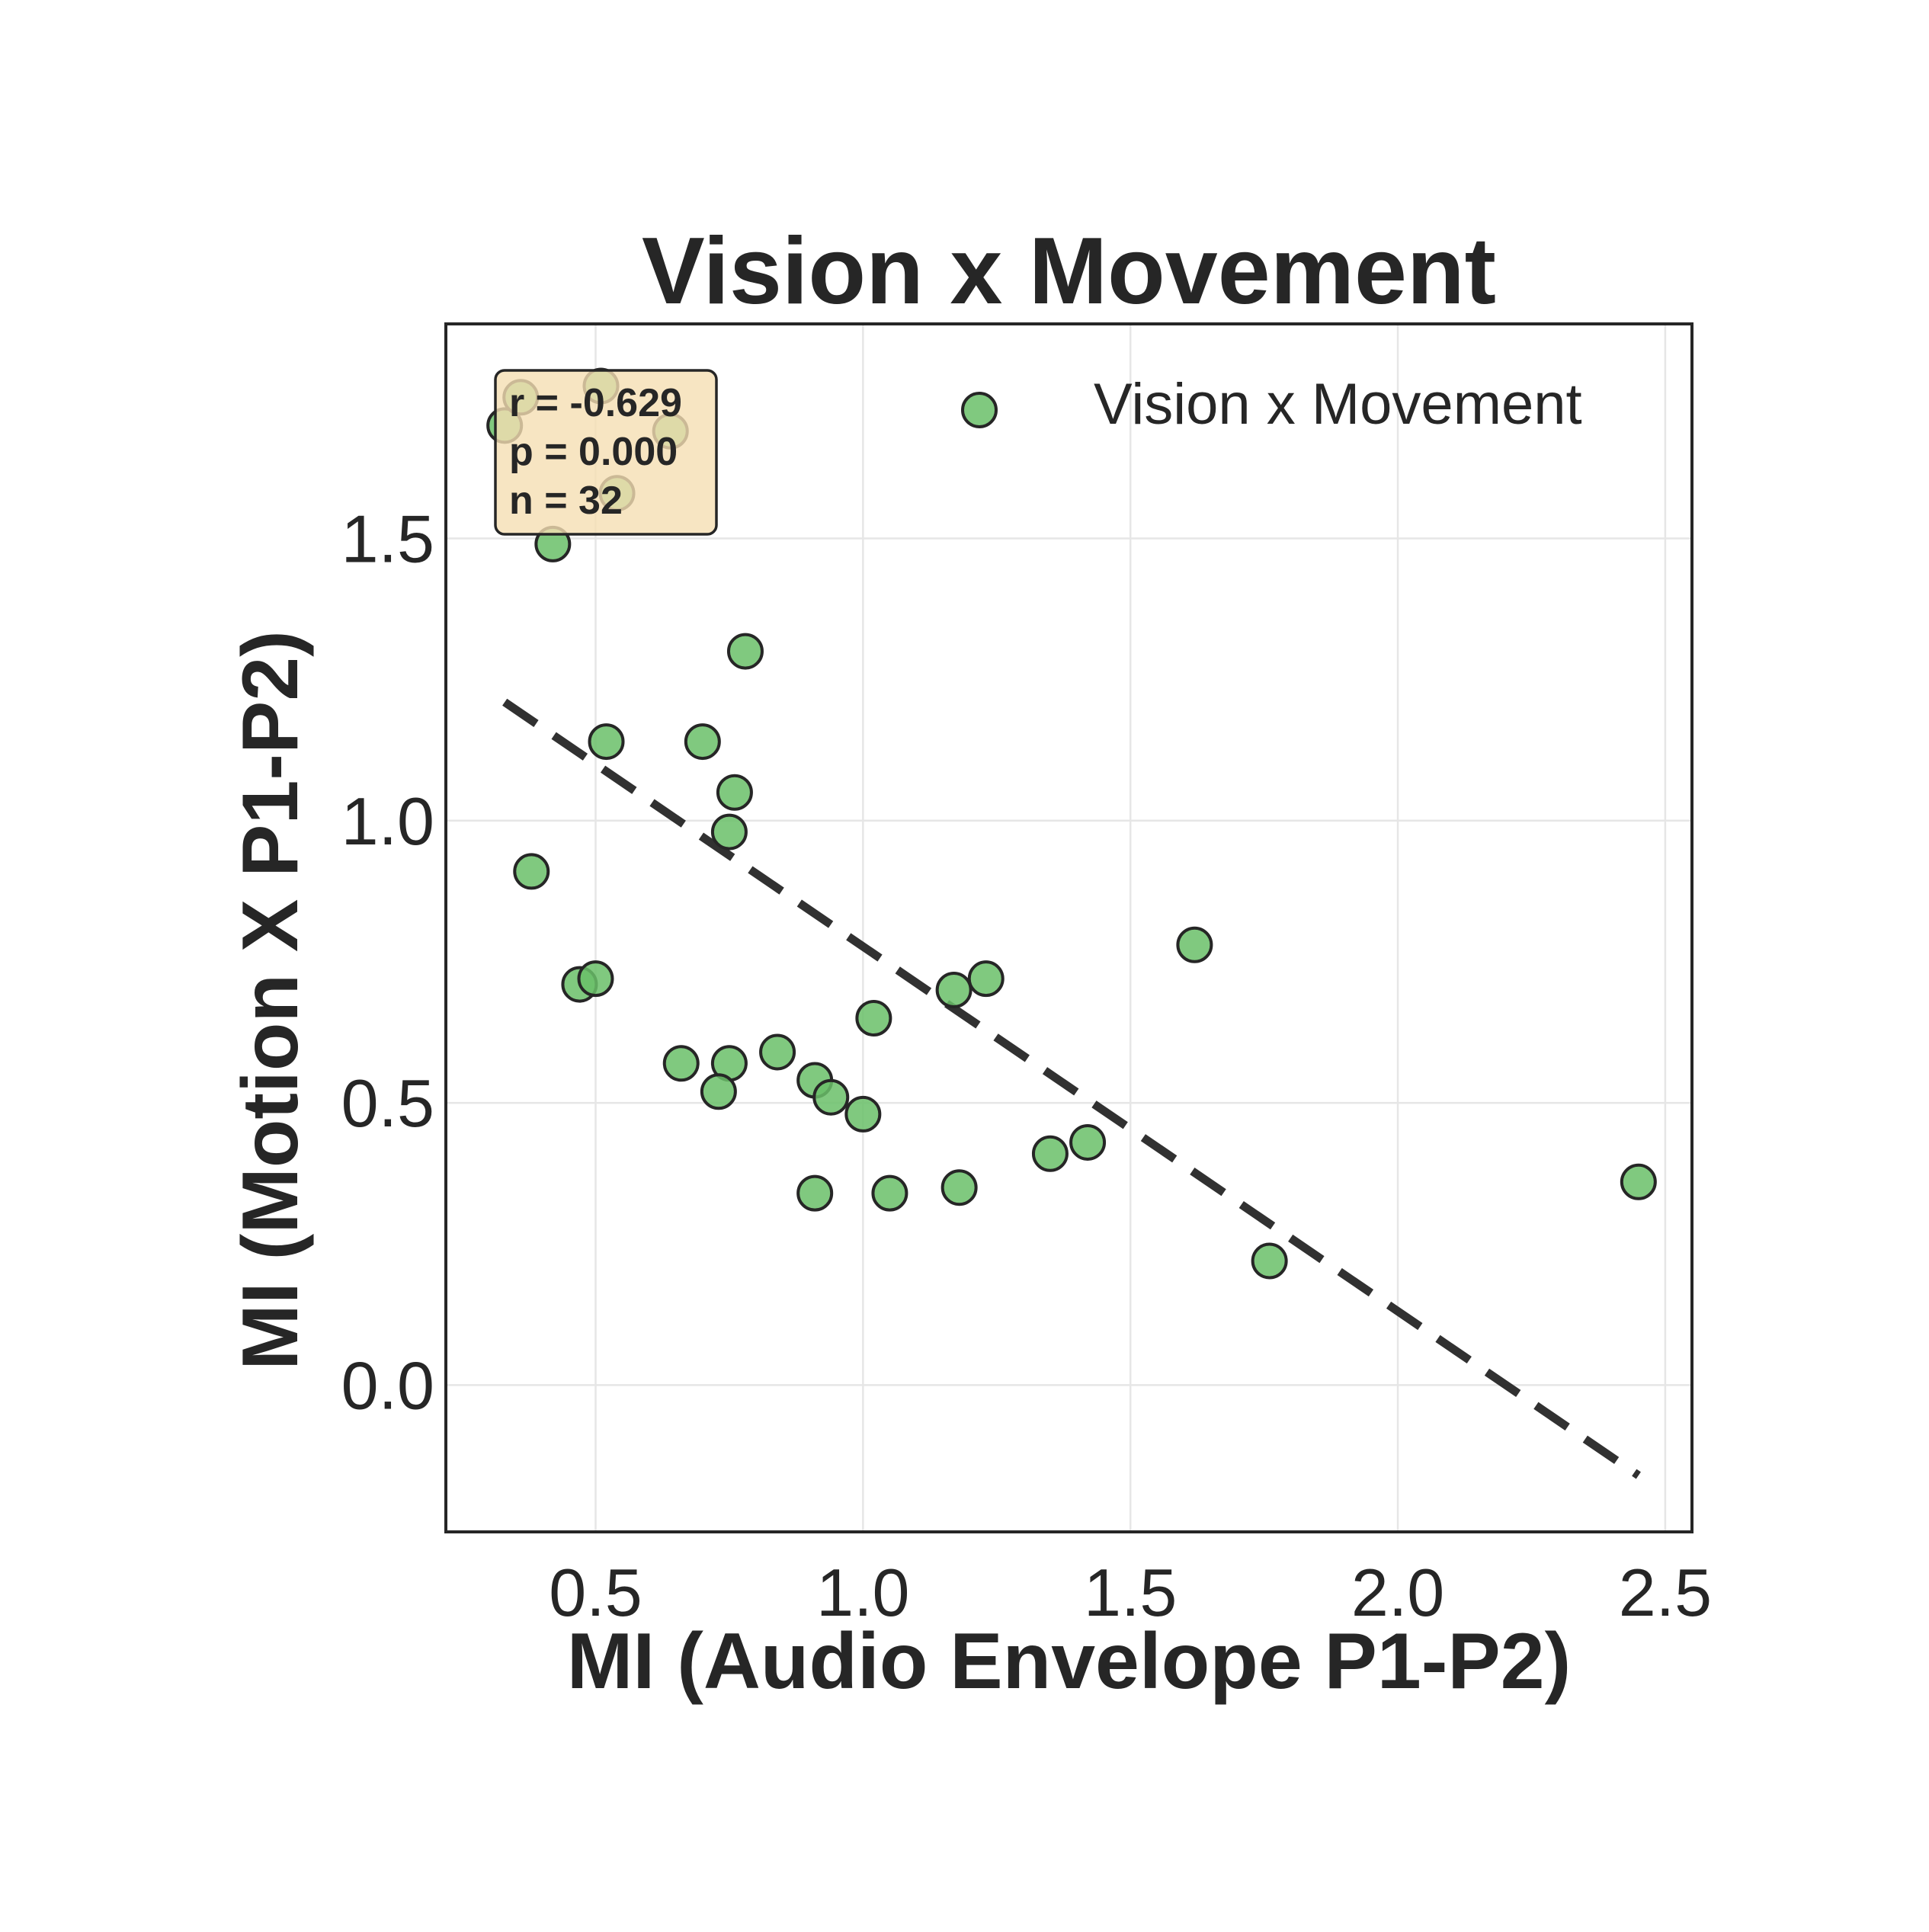 The width and height of the screenshot is (1929, 1932). What do you see at coordinates (387, 821) in the screenshot?
I see `y-tick-label: 1.0` at bounding box center [387, 821].